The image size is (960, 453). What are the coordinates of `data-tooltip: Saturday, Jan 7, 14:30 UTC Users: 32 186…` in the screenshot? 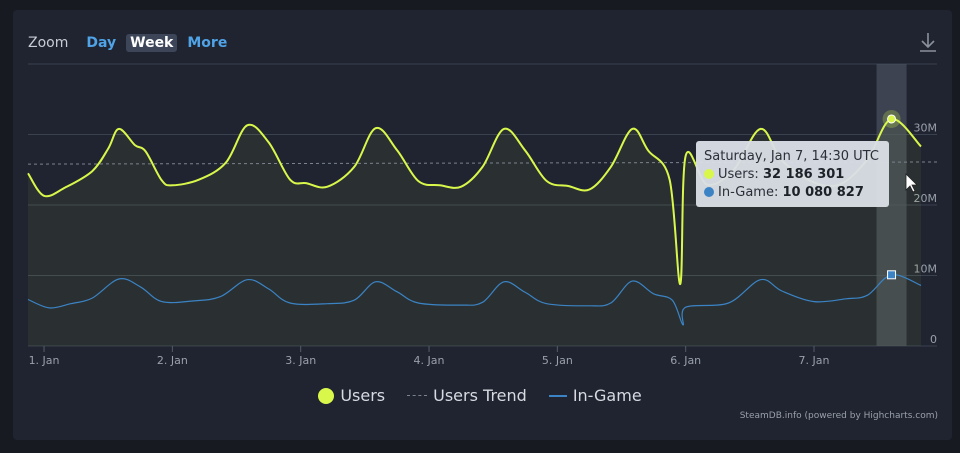 It's located at (792, 174).